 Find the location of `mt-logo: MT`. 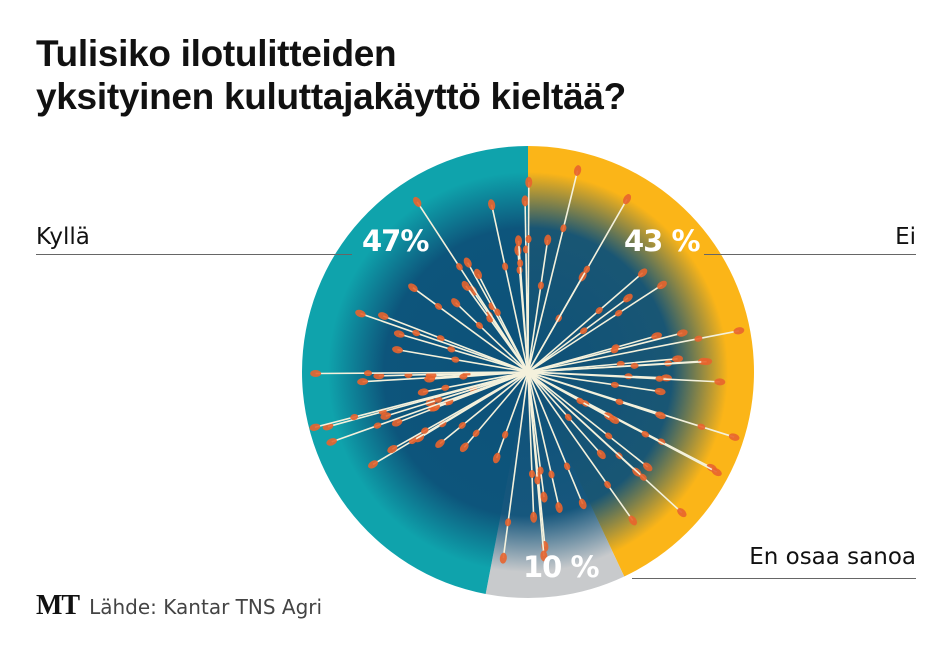

mt-logo: MT is located at coordinates (58, 605).